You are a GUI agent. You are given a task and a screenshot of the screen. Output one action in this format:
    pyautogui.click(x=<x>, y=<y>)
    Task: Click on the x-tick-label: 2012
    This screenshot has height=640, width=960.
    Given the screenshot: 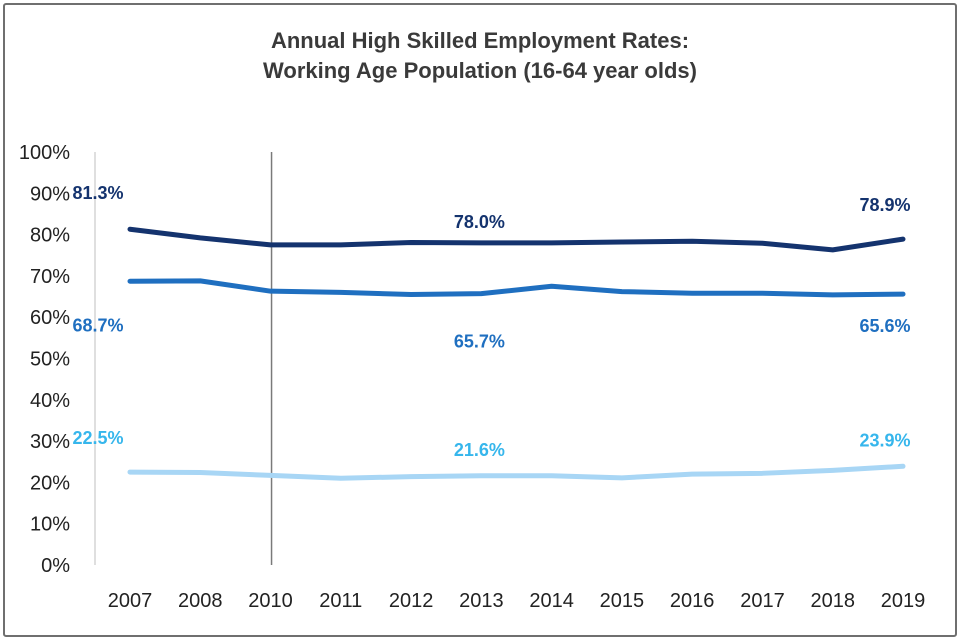 What is the action you would take?
    pyautogui.click(x=411, y=601)
    